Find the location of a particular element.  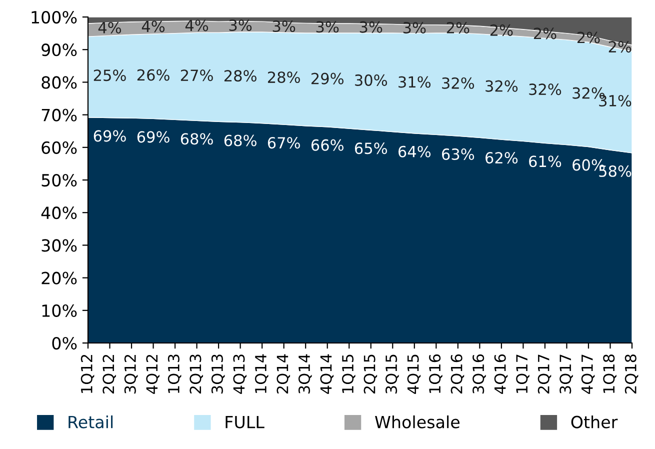

x-tick-label: 1Q12 is located at coordinates (87, 373).